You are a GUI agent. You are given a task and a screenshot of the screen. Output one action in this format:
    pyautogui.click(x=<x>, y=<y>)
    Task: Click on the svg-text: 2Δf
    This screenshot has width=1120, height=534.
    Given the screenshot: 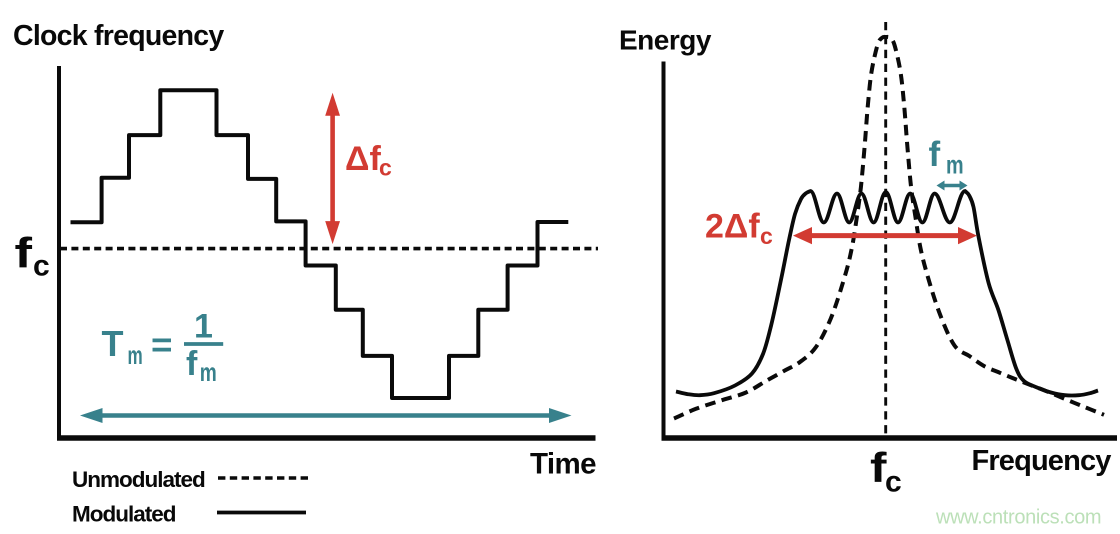 What is the action you would take?
    pyautogui.click(x=732, y=227)
    